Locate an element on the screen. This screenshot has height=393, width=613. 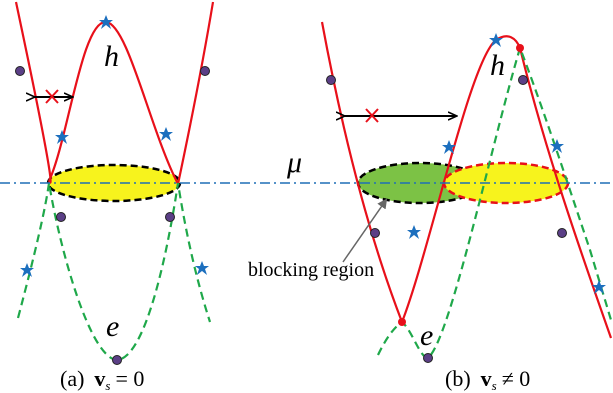
chemical-potential-label: μ is located at coordinates (294, 162).